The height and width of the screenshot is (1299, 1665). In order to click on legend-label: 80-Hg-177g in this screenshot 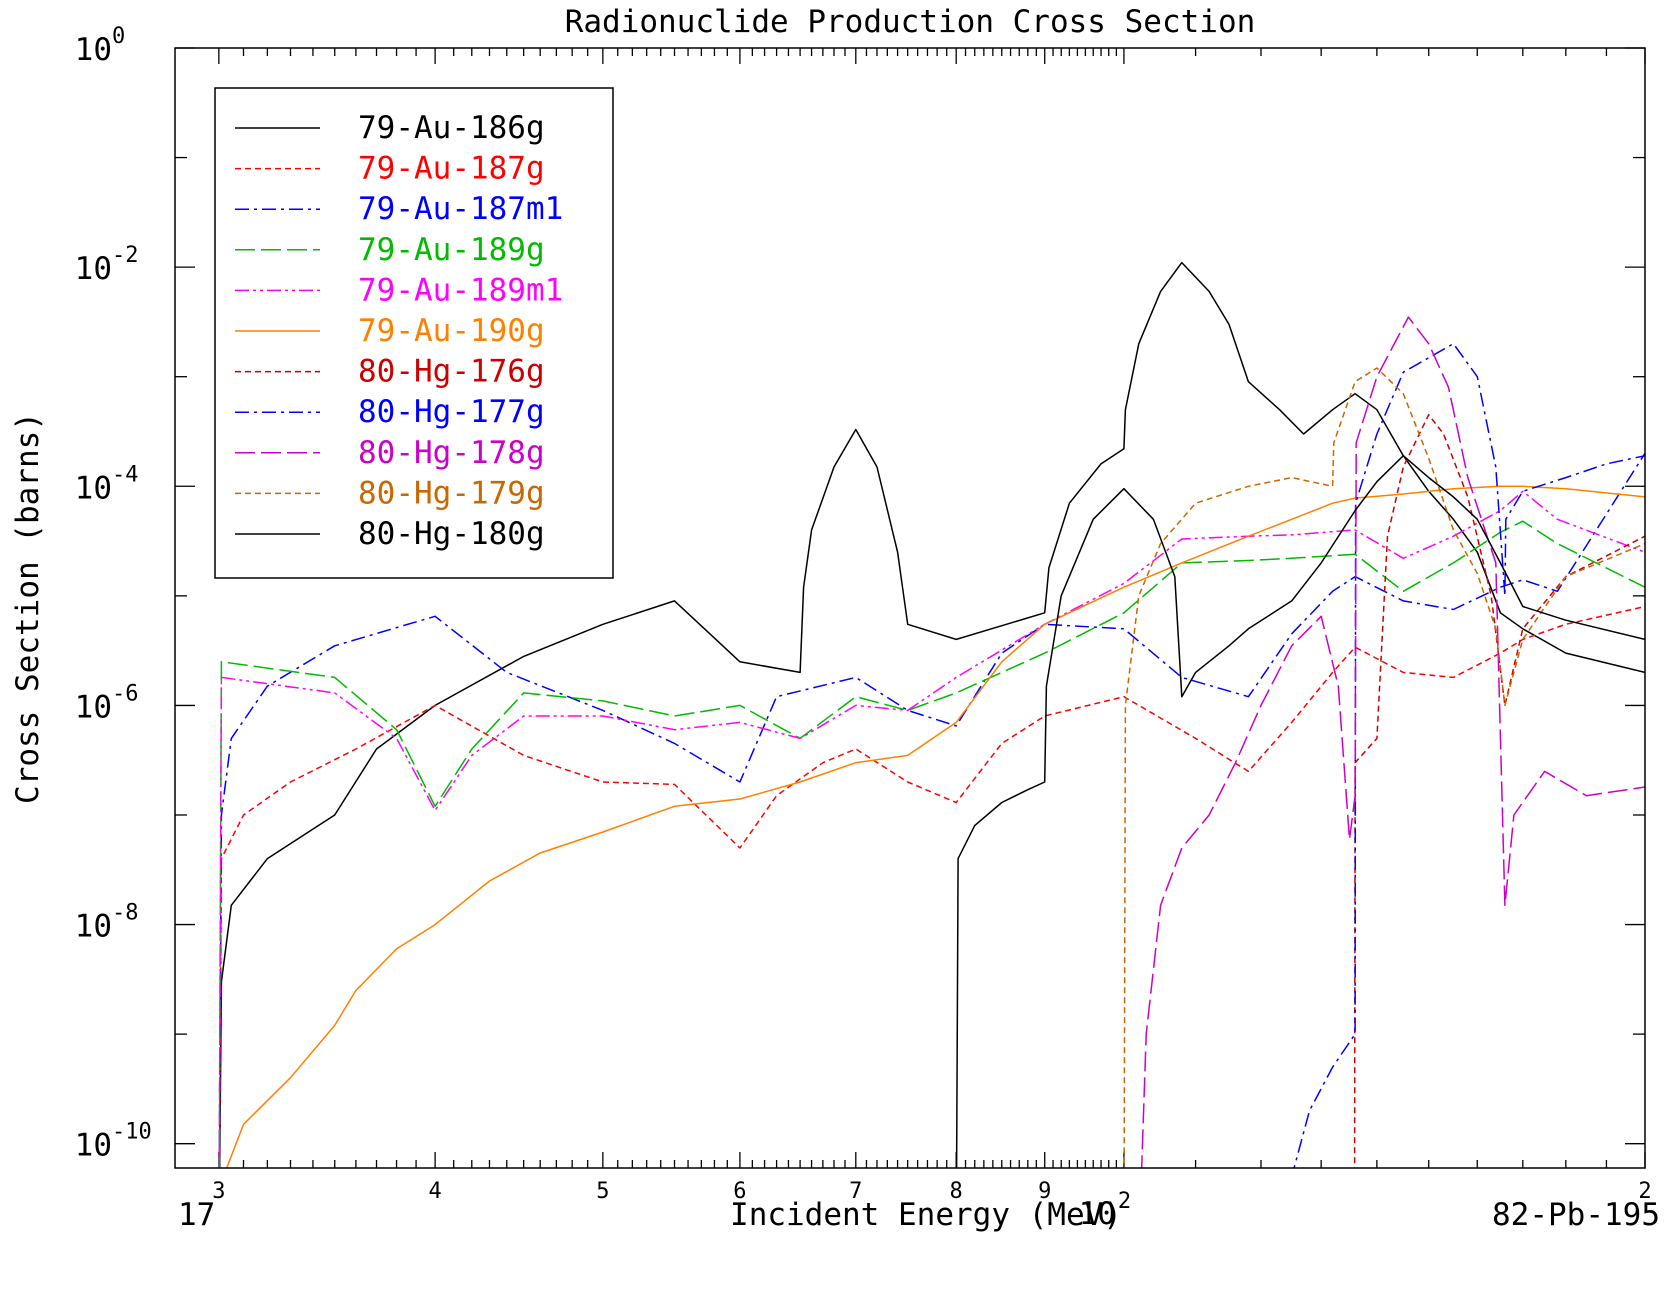, I will do `click(451, 412)`.